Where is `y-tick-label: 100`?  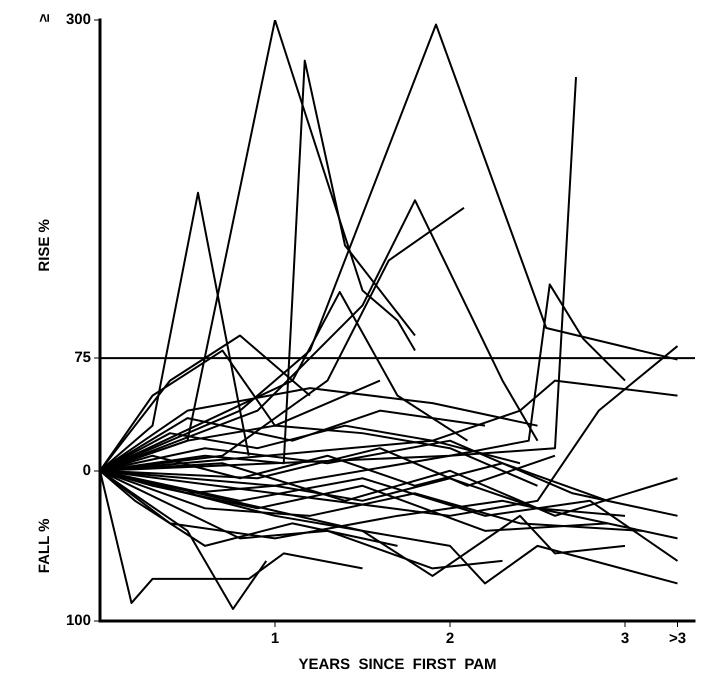 y-tick-label: 100 is located at coordinates (78, 621).